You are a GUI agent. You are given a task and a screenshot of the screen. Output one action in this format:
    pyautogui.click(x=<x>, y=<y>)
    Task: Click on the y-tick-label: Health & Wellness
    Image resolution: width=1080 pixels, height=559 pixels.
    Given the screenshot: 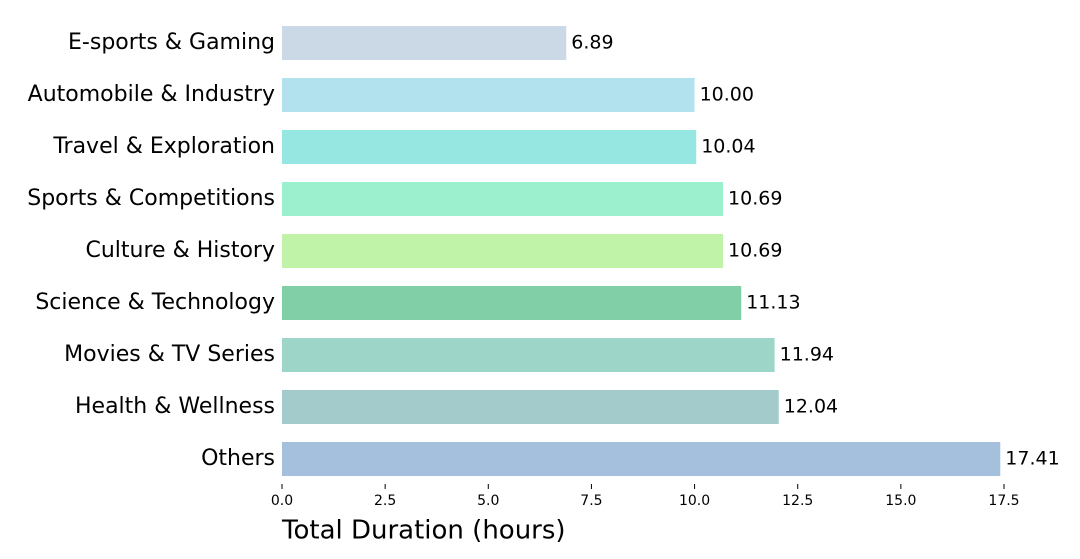 What is the action you would take?
    pyautogui.click(x=175, y=406)
    